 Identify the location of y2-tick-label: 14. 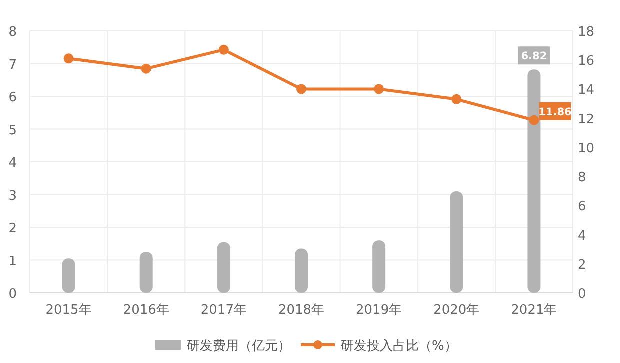
(586, 90).